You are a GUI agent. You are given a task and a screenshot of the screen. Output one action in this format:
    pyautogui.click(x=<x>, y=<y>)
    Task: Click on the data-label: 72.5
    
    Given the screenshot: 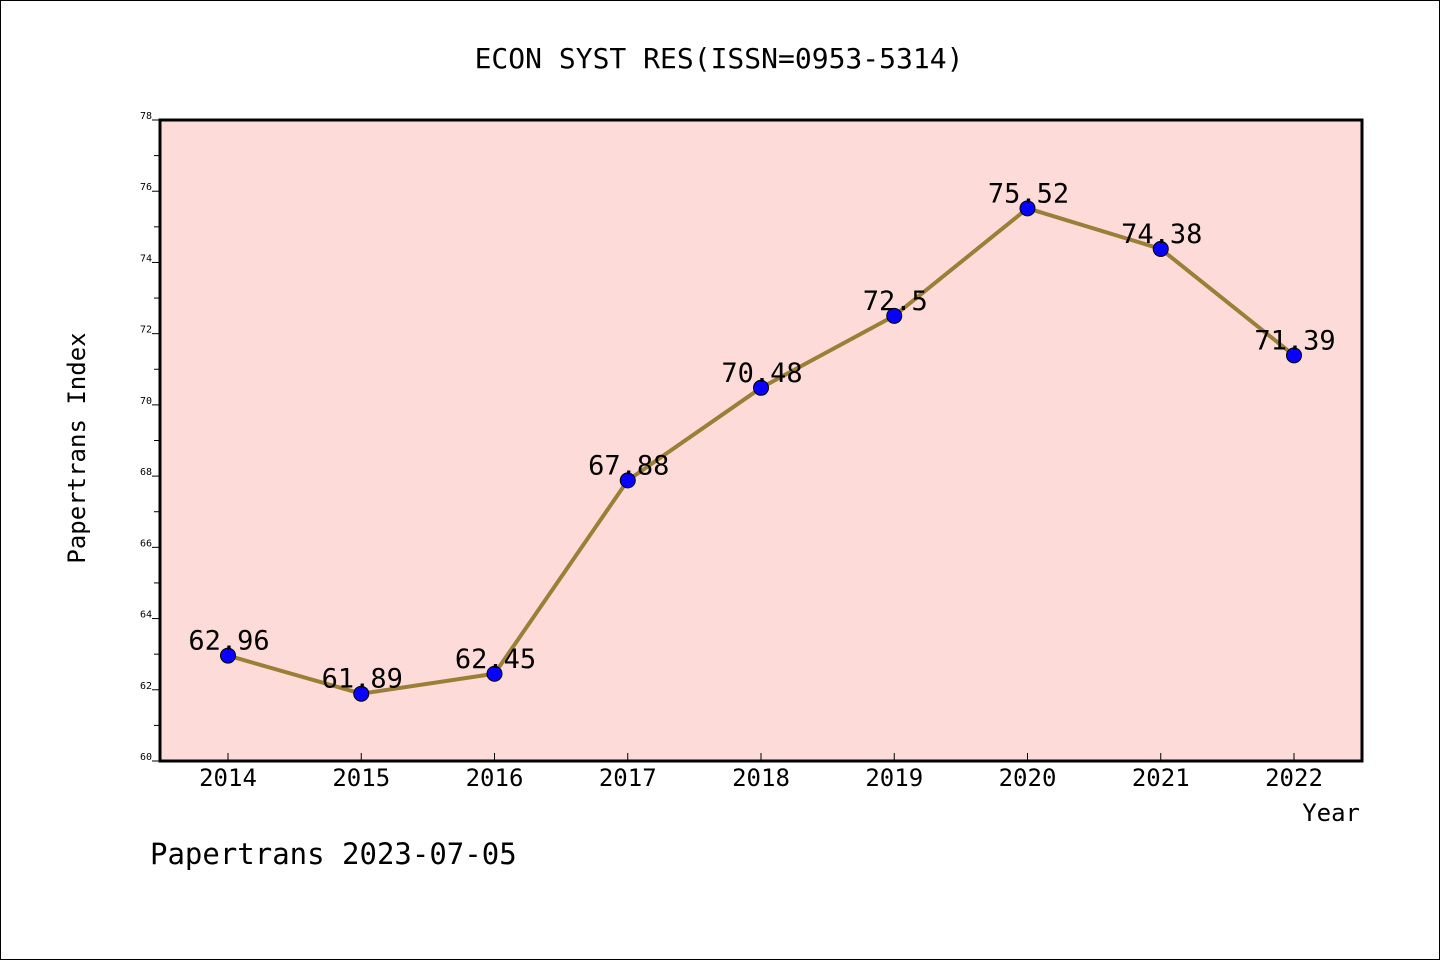 What is the action you would take?
    pyautogui.click(x=895, y=301)
    